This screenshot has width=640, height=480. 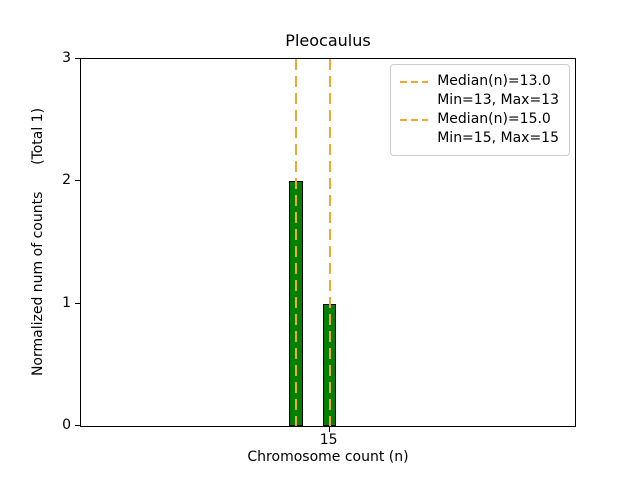 I want to click on y-tick-label: 1, so click(x=66, y=302).